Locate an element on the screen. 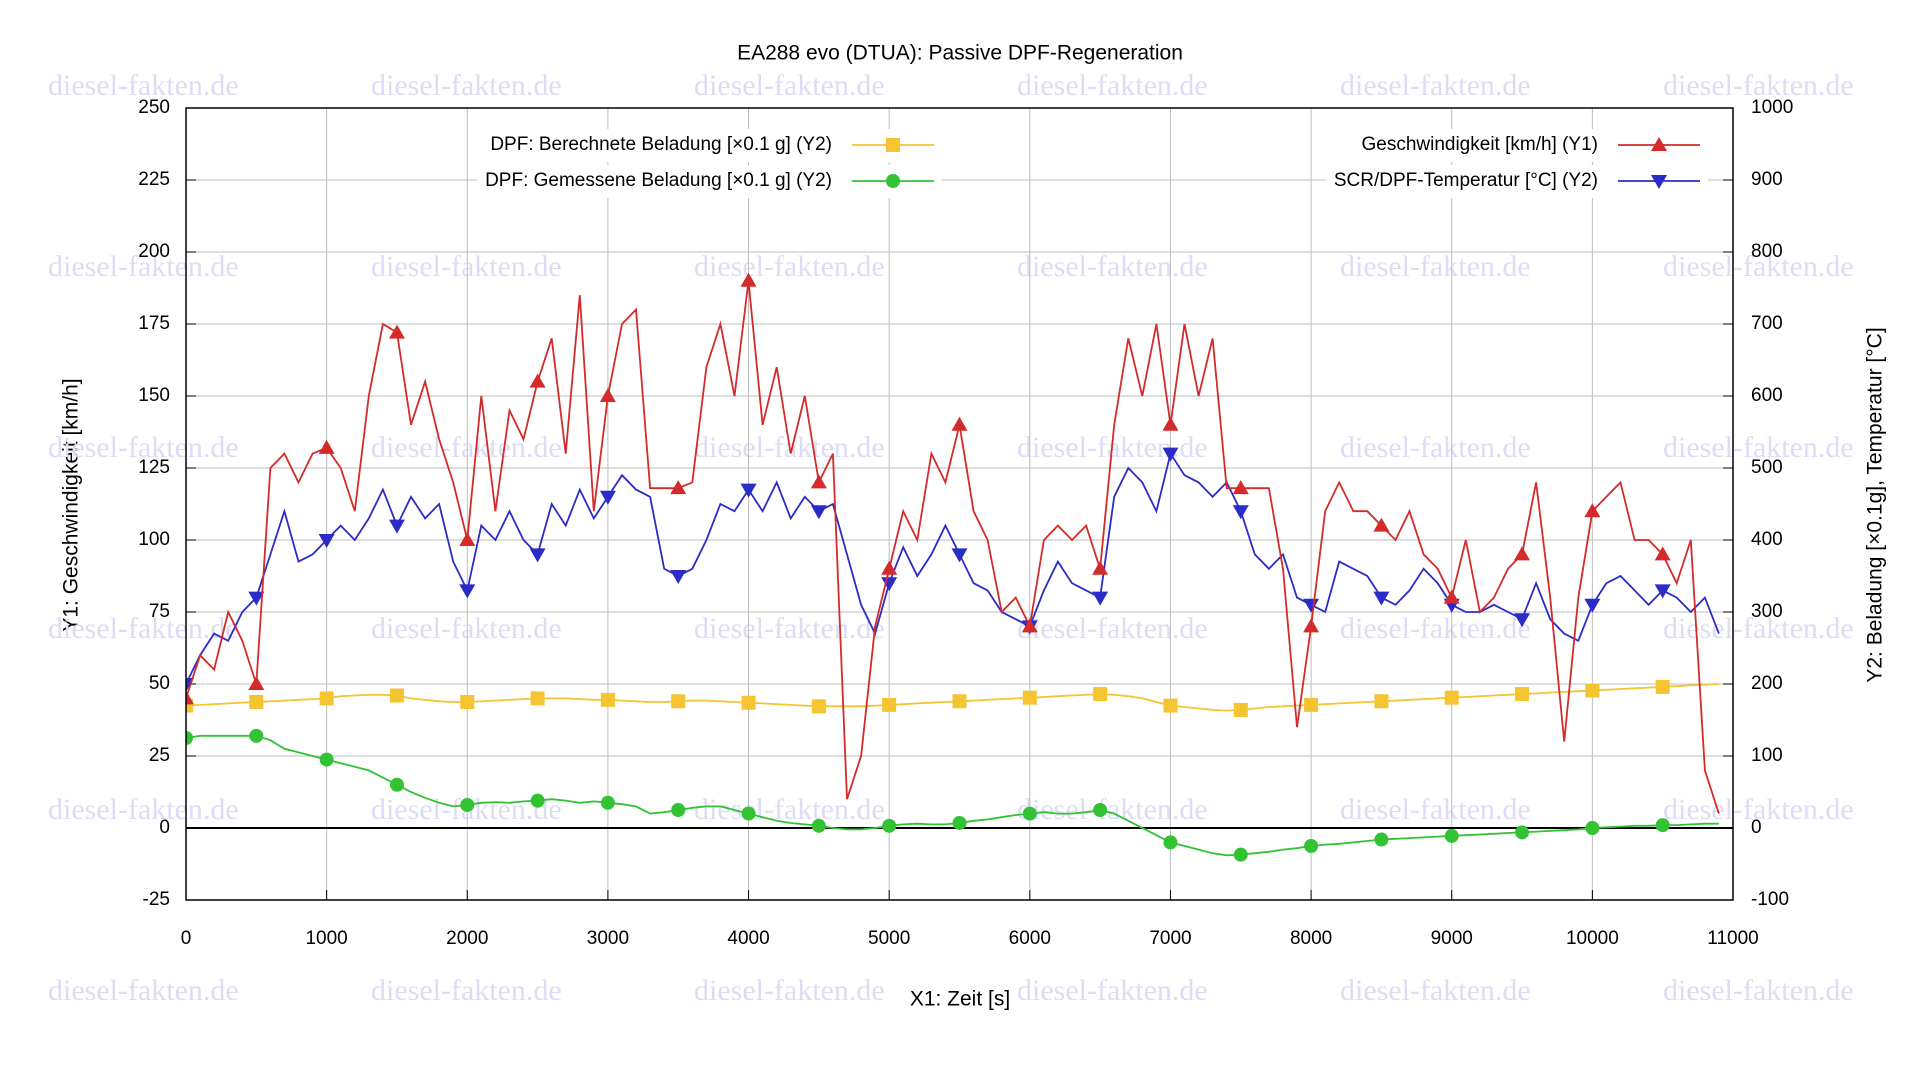  y2-tick-label: 700 is located at coordinates (1767, 323).